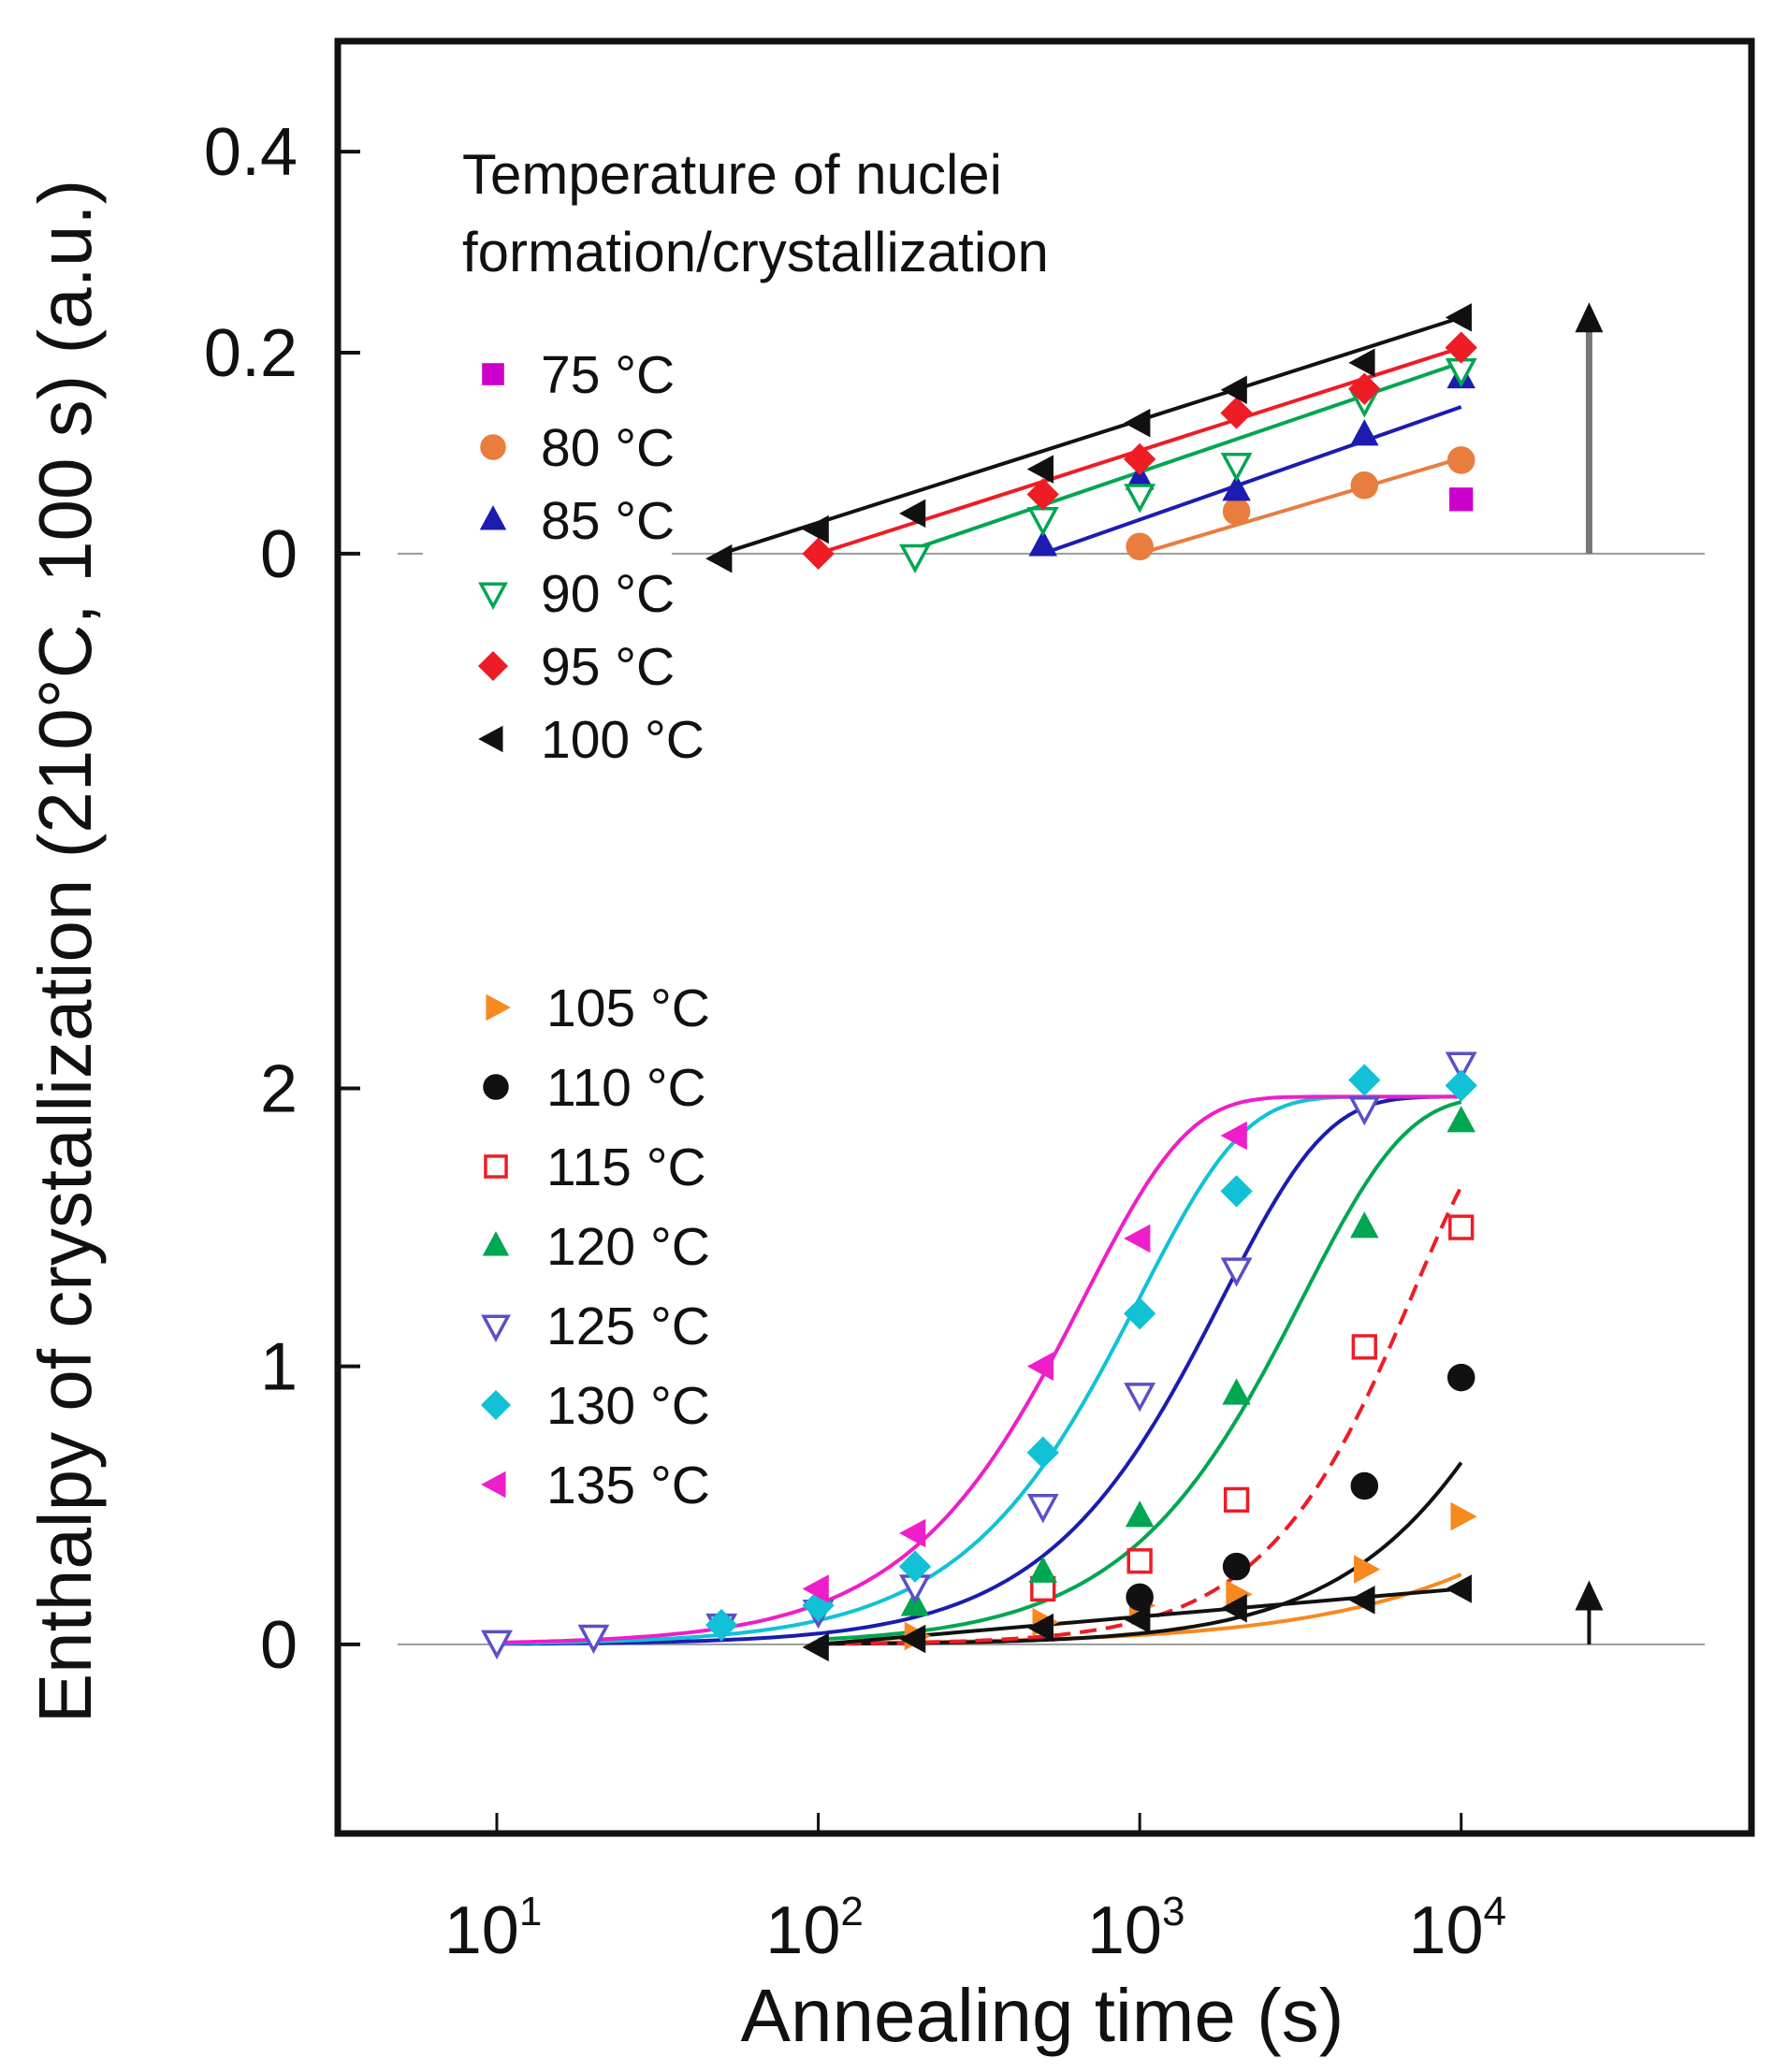 Image resolution: width=1773 pixels, height=2072 pixels. I want to click on x-tick-label-1: 10², so click(814, 1928).